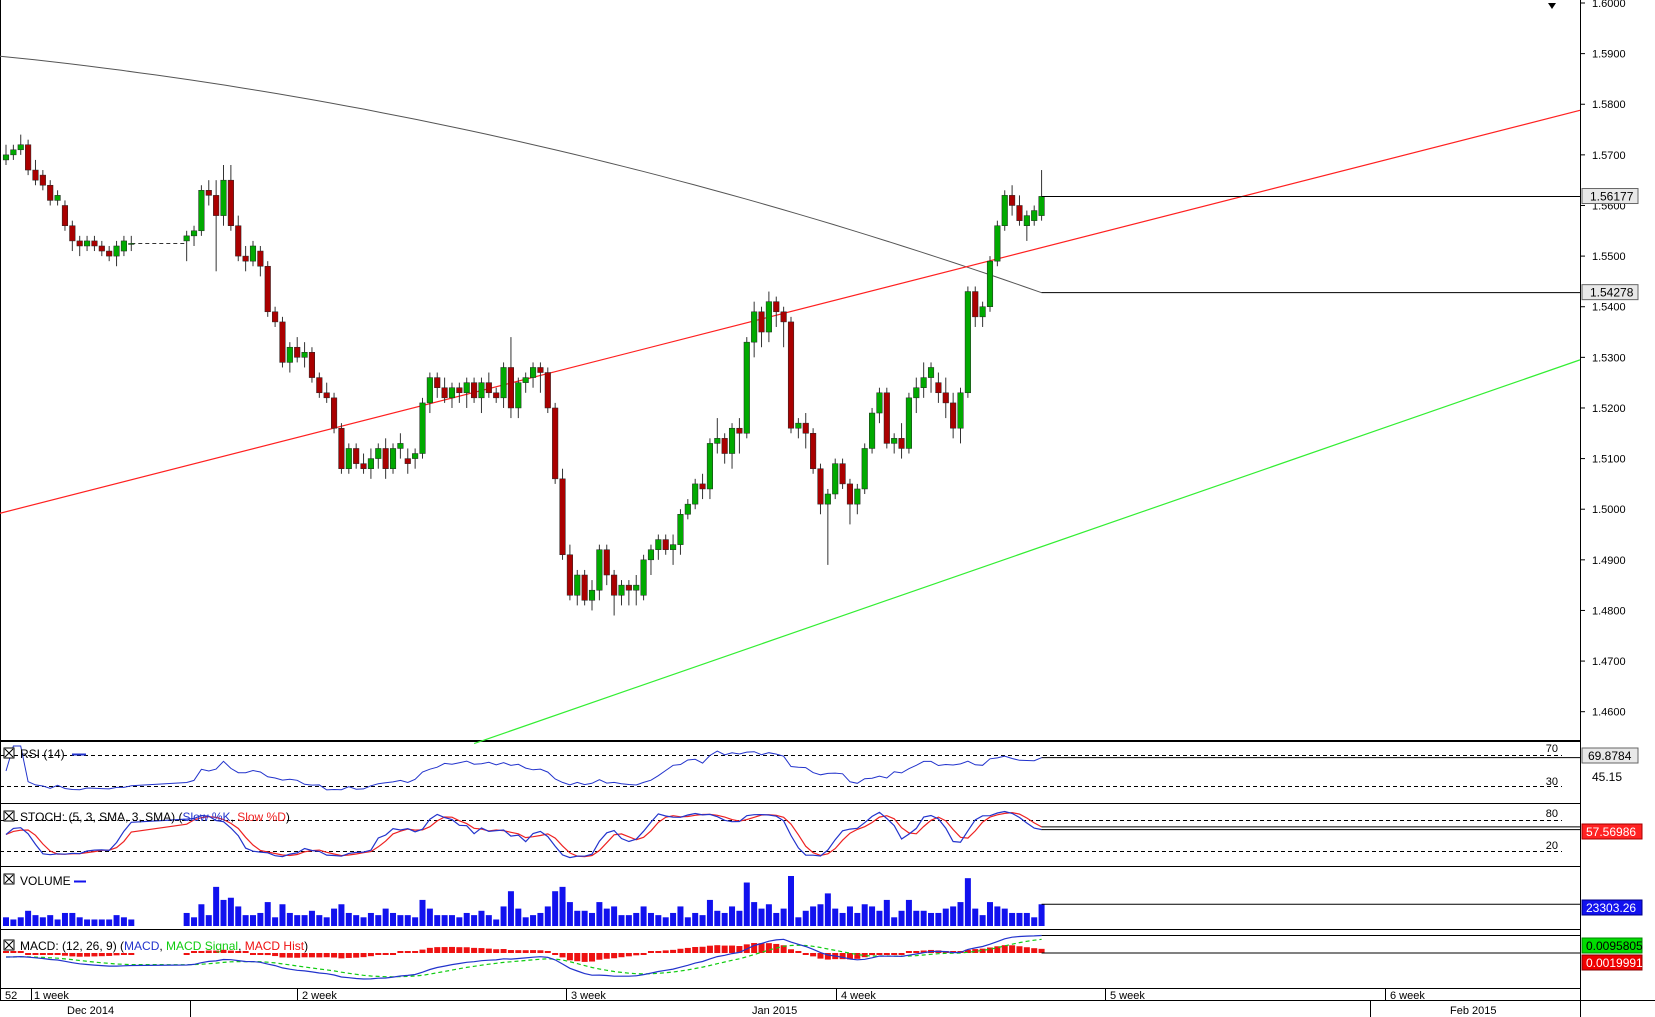  What do you see at coordinates (588, 996) in the screenshot?
I see `week-label-3: 3 week` at bounding box center [588, 996].